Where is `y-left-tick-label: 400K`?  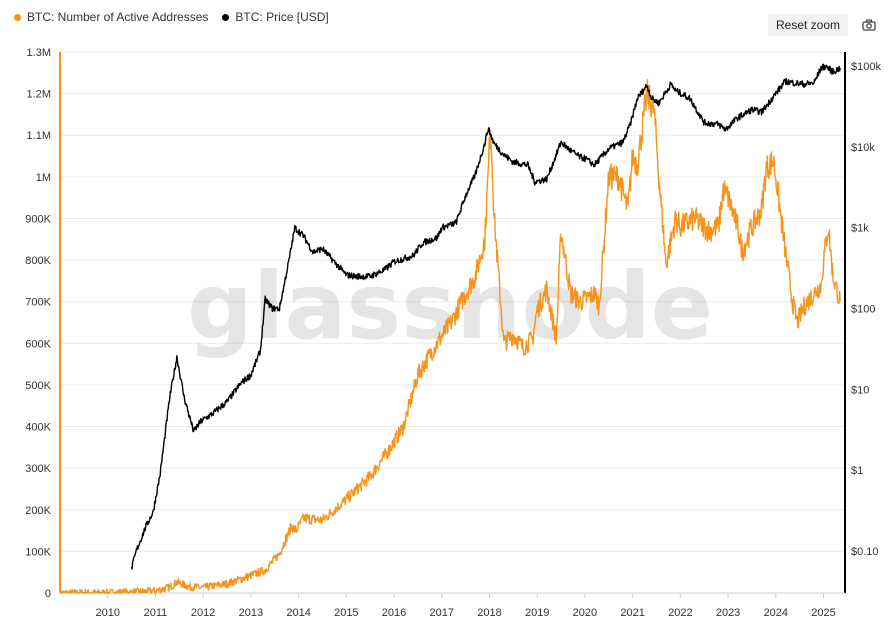
y-left-tick-label: 400K is located at coordinates (38, 428).